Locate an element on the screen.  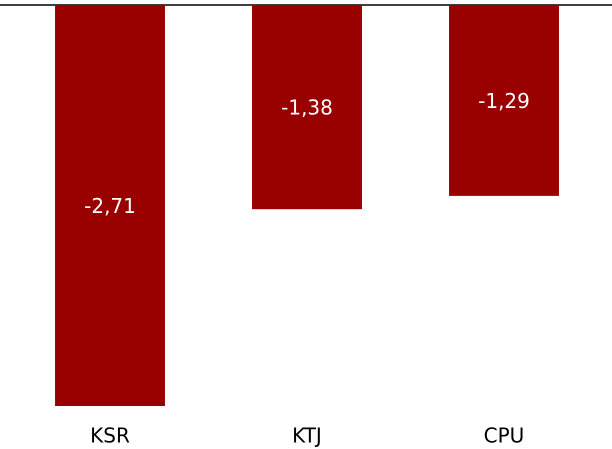
x-tick-label: CPU is located at coordinates (504, 436).